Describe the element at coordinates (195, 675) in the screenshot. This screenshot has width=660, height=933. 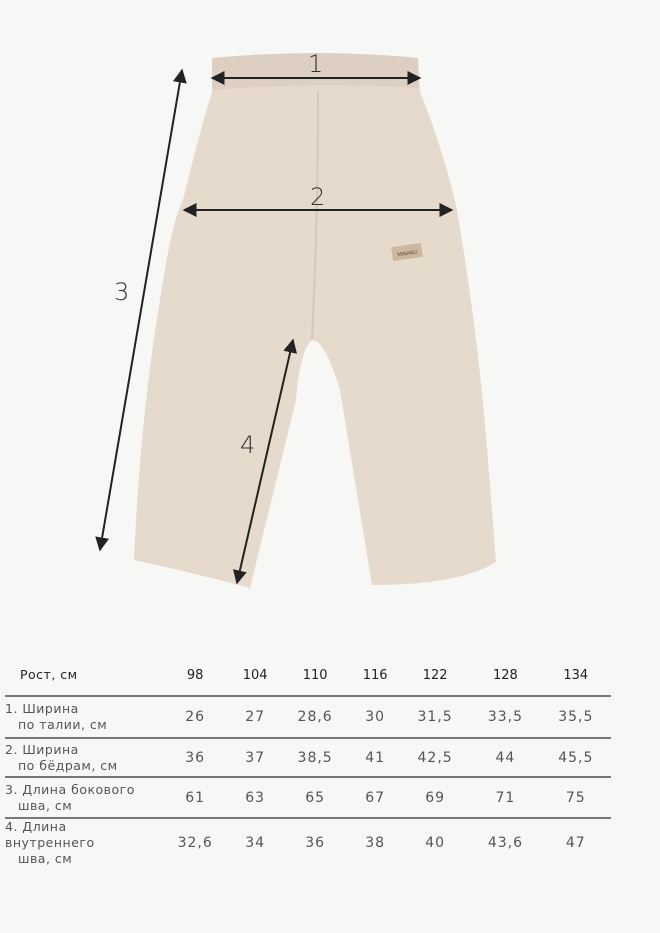
I see `size-header: 98` at that location.